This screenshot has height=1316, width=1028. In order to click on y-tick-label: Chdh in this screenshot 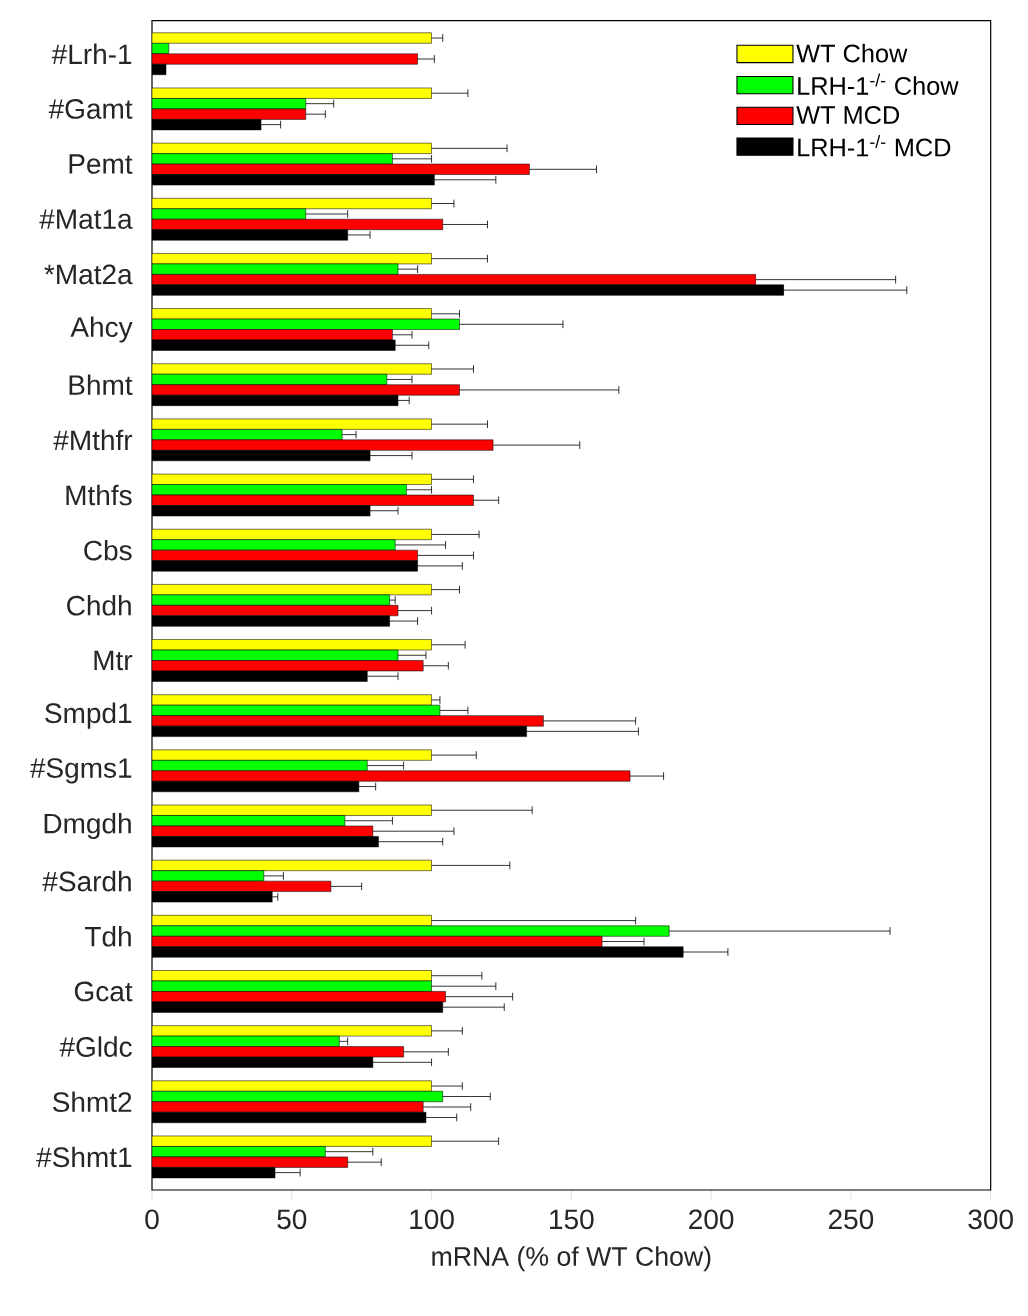, I will do `click(99, 605)`.